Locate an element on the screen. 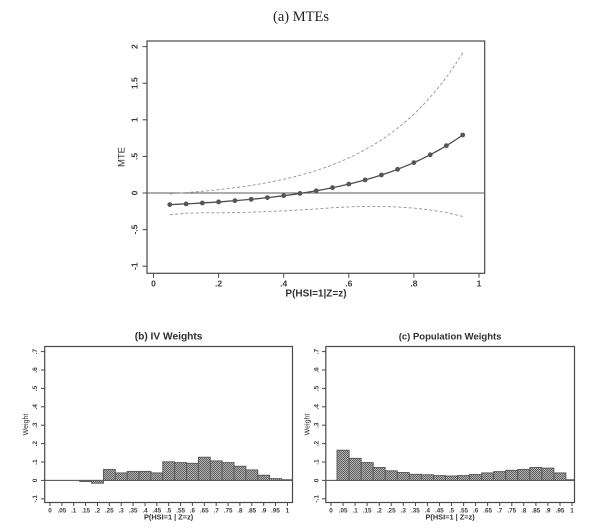  svg-text: -.5 is located at coordinates (135, 229).